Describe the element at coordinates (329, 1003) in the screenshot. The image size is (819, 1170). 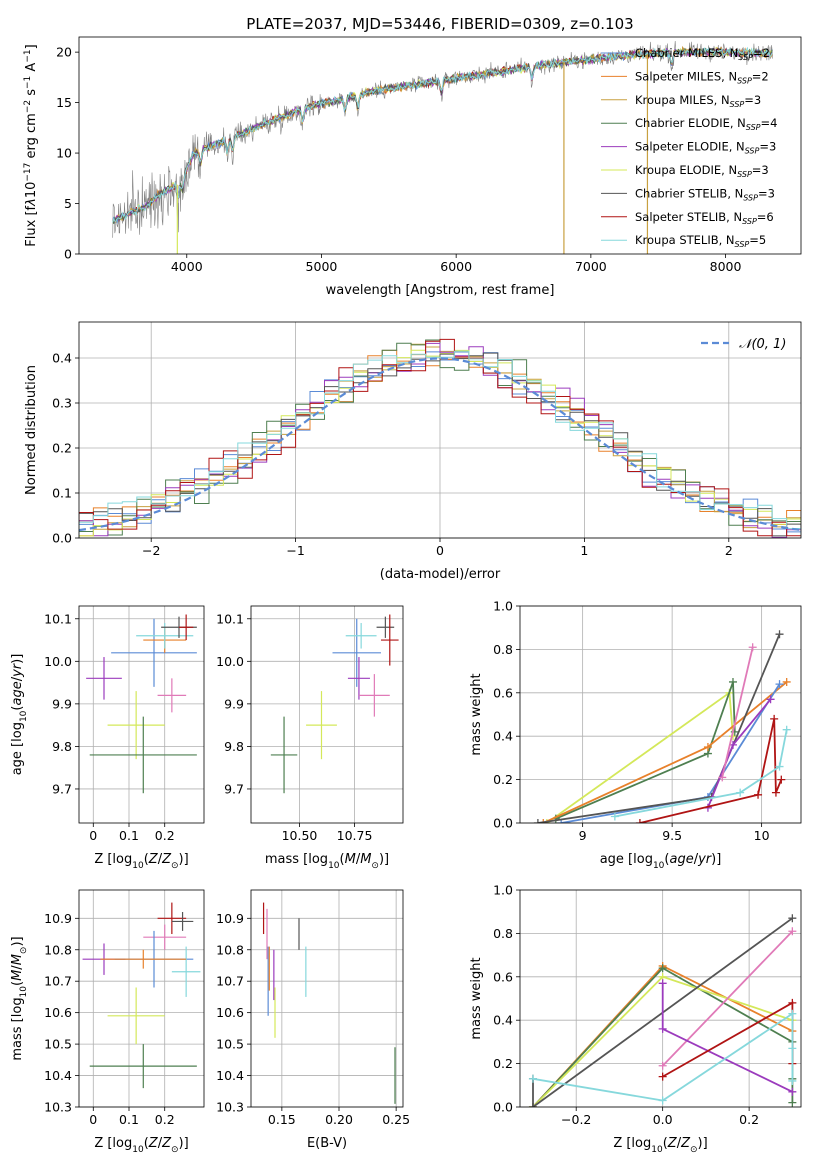
I see `mass_vs_ebv-plot` at that location.